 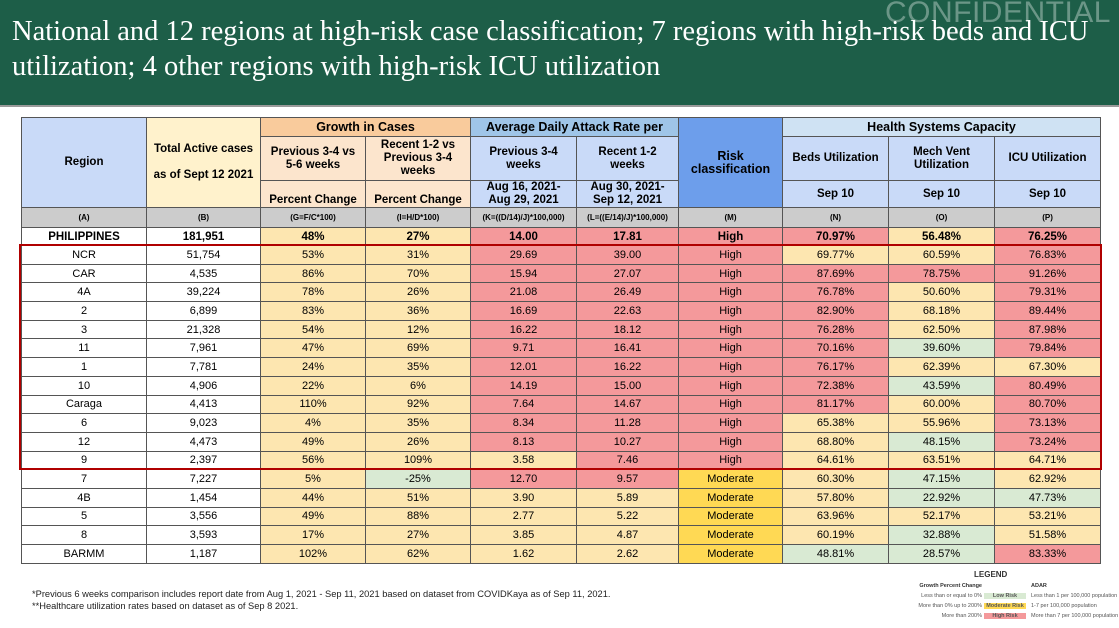 What do you see at coordinates (418, 311) in the screenshot?
I see `cell-growth-recent: 36%` at bounding box center [418, 311].